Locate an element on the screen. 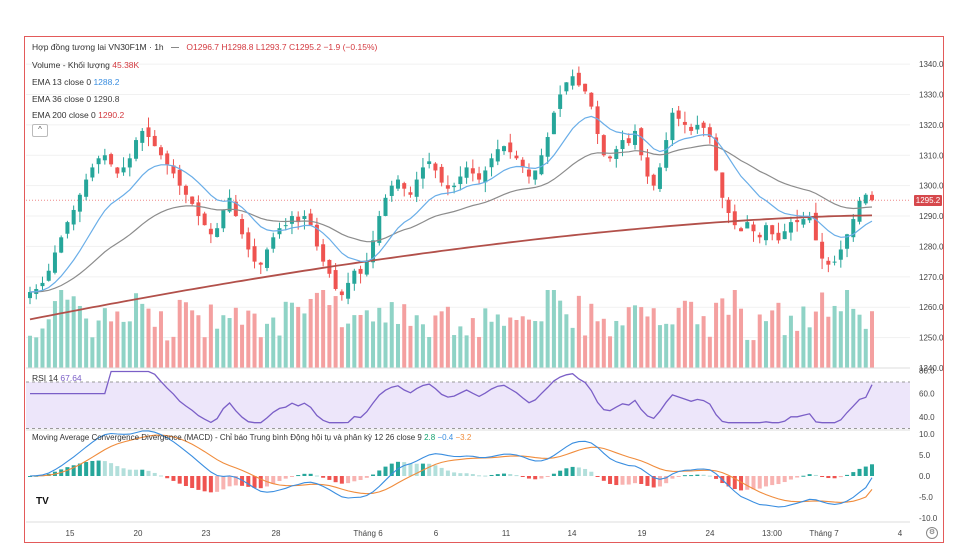 This screenshot has height=551, width=955. settings-icon: ⚙ is located at coordinates (932, 533).